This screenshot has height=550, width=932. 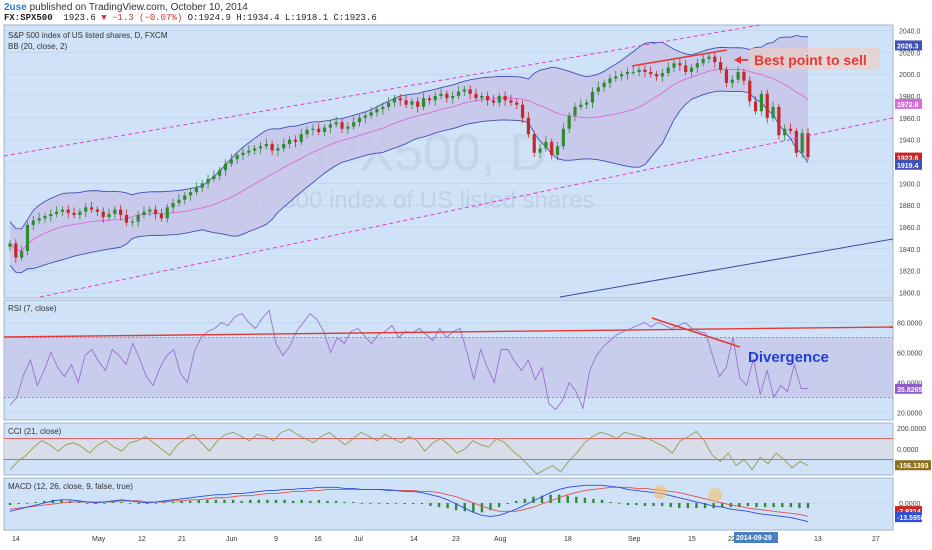 I want to click on divergence-annotation: Divergence, so click(x=788, y=357).